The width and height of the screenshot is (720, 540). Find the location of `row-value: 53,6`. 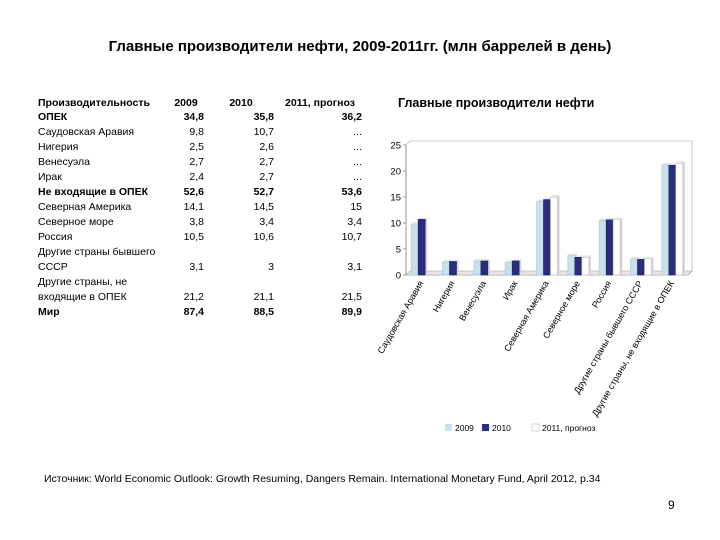

row-value: 53,6 is located at coordinates (351, 192).